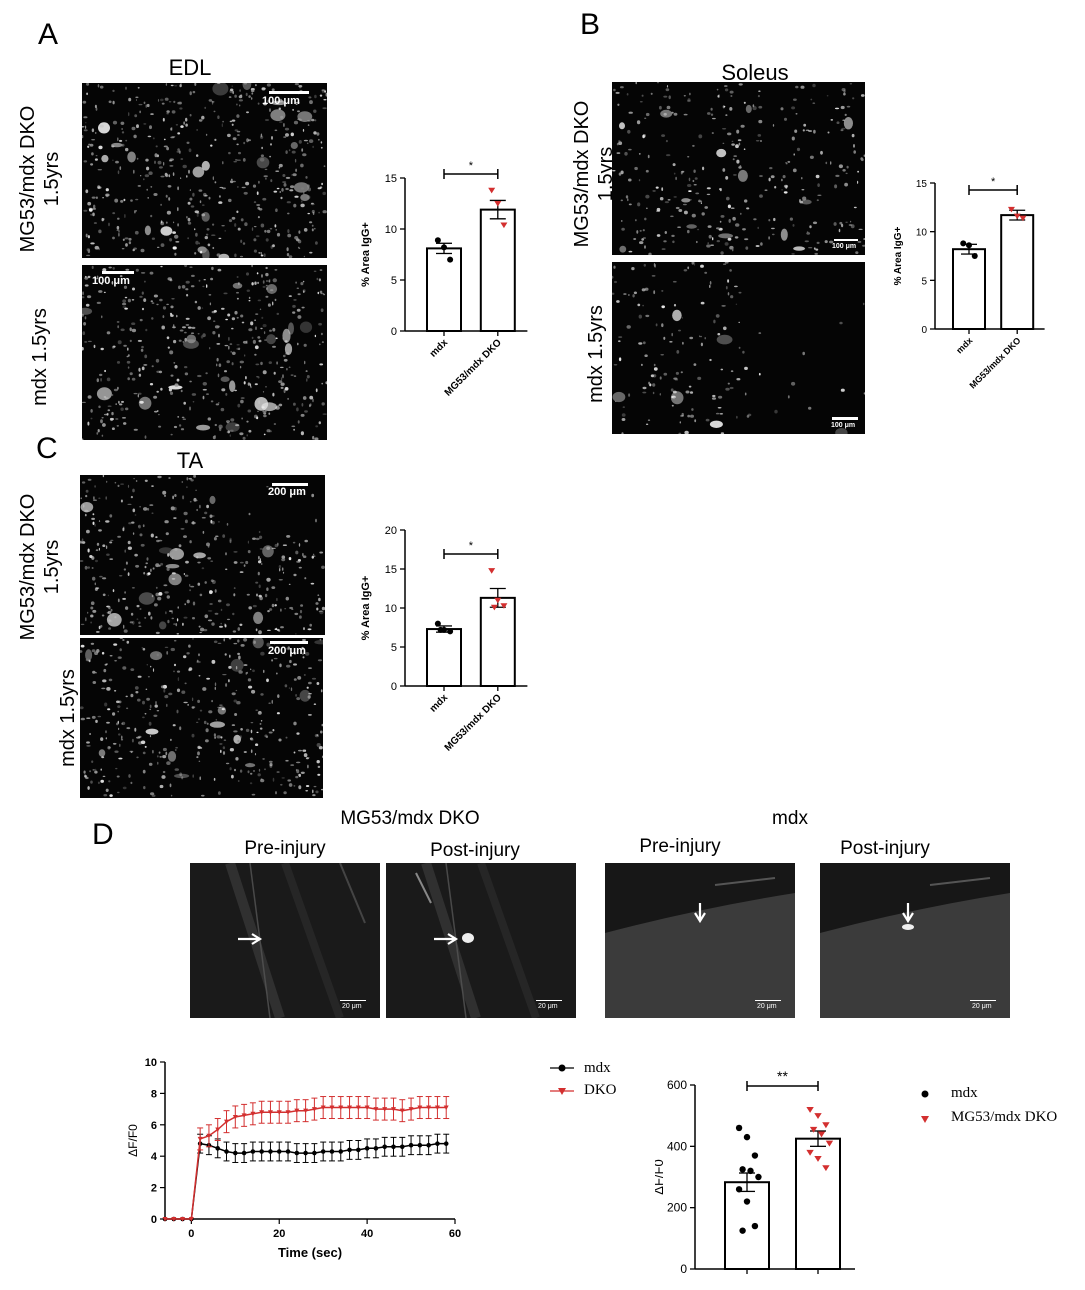 This screenshot has width=1085, height=1290. What do you see at coordinates (982, 1006) in the screenshot?
I see `scalebar-label: 20 μm` at bounding box center [982, 1006].